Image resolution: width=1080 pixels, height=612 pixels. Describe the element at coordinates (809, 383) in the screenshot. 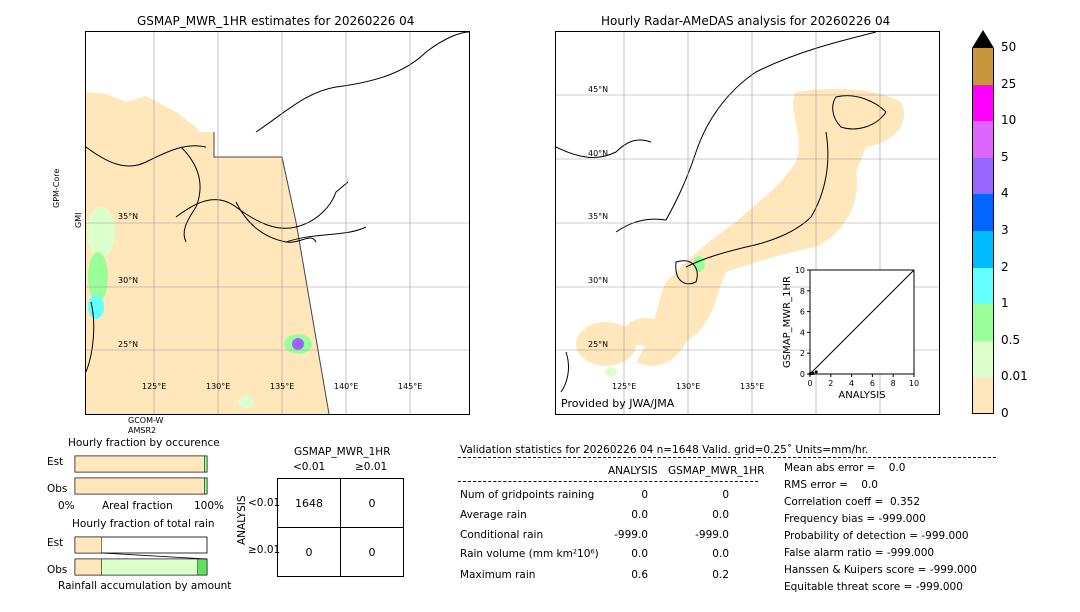

I see `scatter-x-tick-label: 0` at that location.